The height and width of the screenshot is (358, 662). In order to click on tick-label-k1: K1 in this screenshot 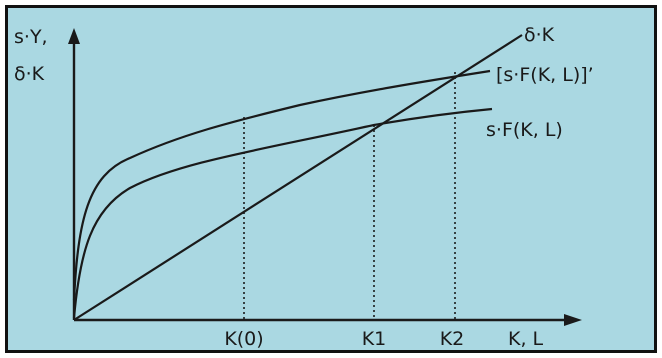, I will do `click(374, 339)`.